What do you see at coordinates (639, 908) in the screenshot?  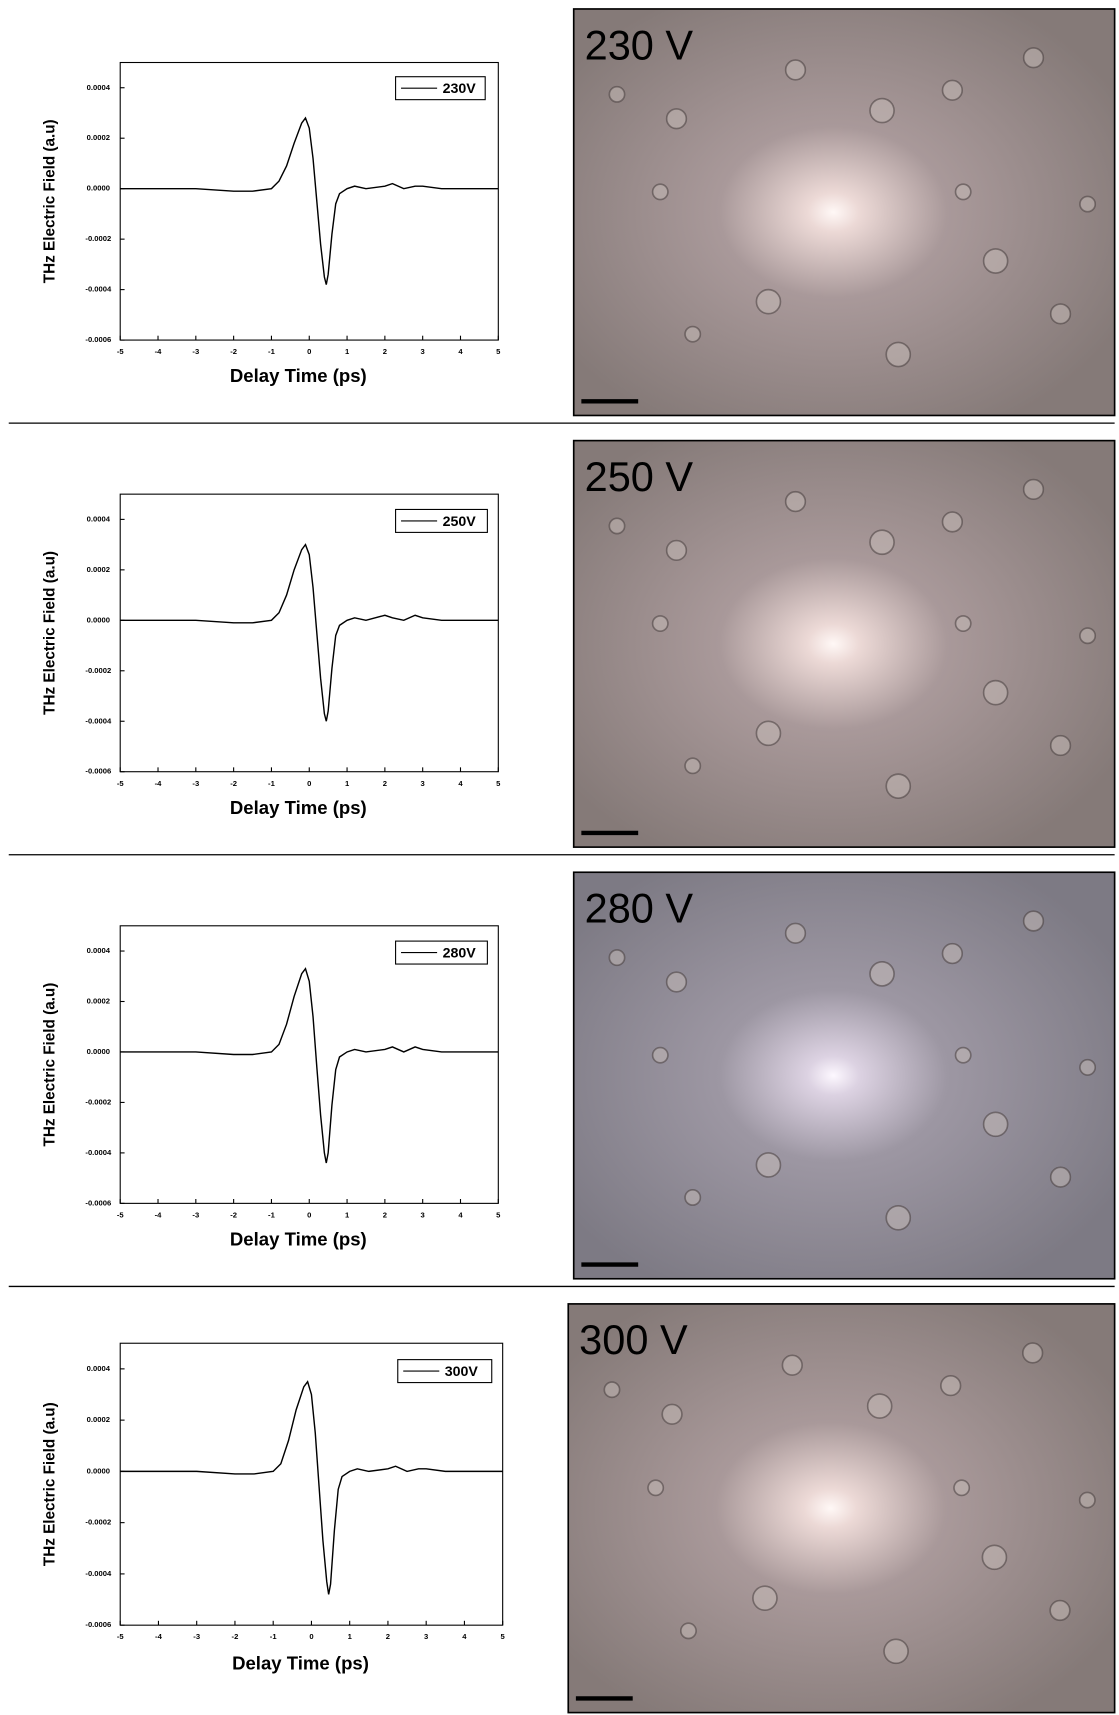 I see `micrograph-label: 280 V` at bounding box center [639, 908].